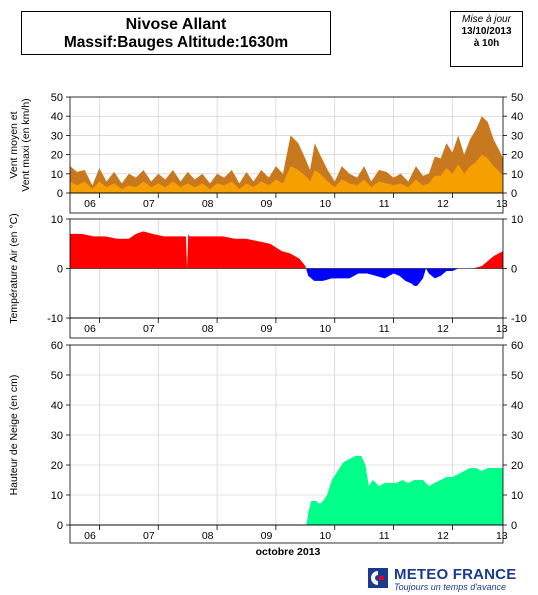 This screenshot has width=538, height=595. I want to click on temperature-negative-area, so click(286, 277).